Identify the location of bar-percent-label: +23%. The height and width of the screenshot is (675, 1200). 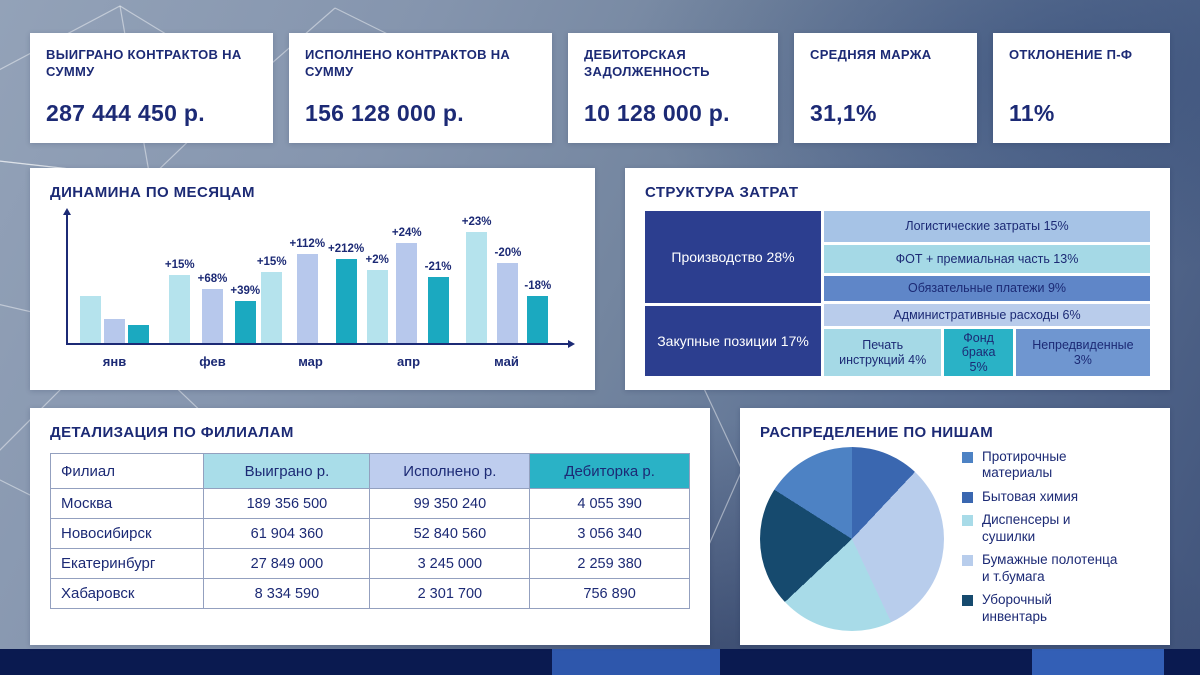
(476, 221).